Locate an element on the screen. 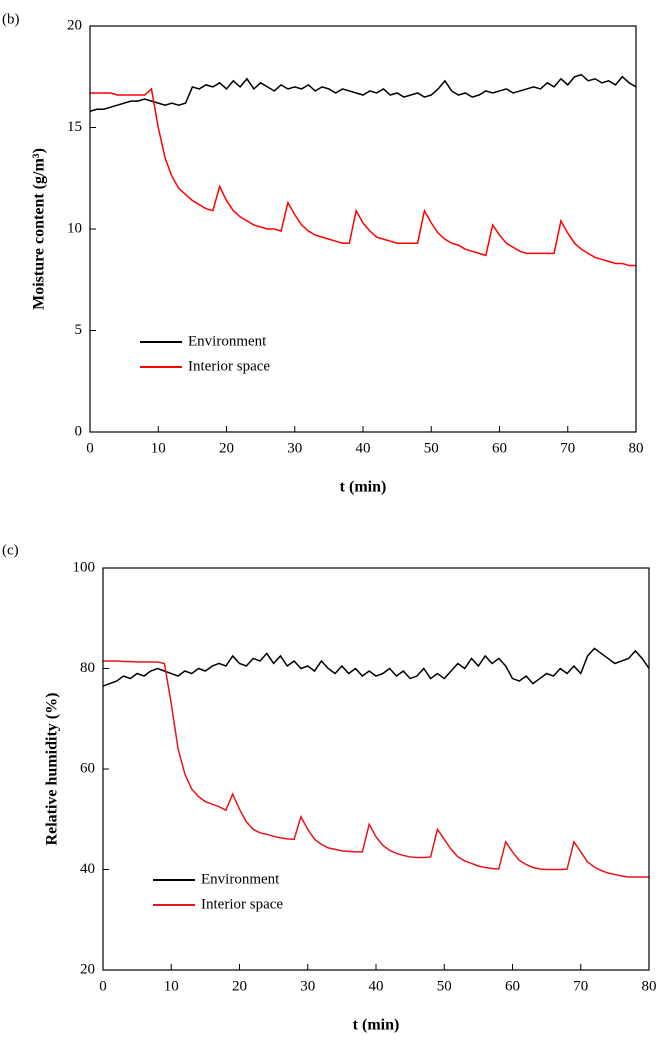  y-tick-label: 80 is located at coordinates (87, 668).